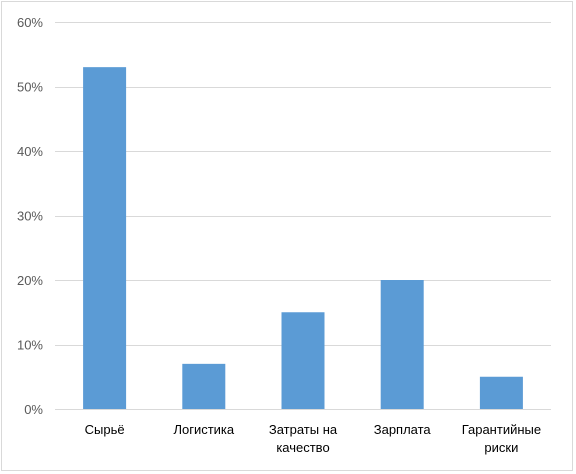  I want to click on x-category-label: Логистика, so click(203, 429).